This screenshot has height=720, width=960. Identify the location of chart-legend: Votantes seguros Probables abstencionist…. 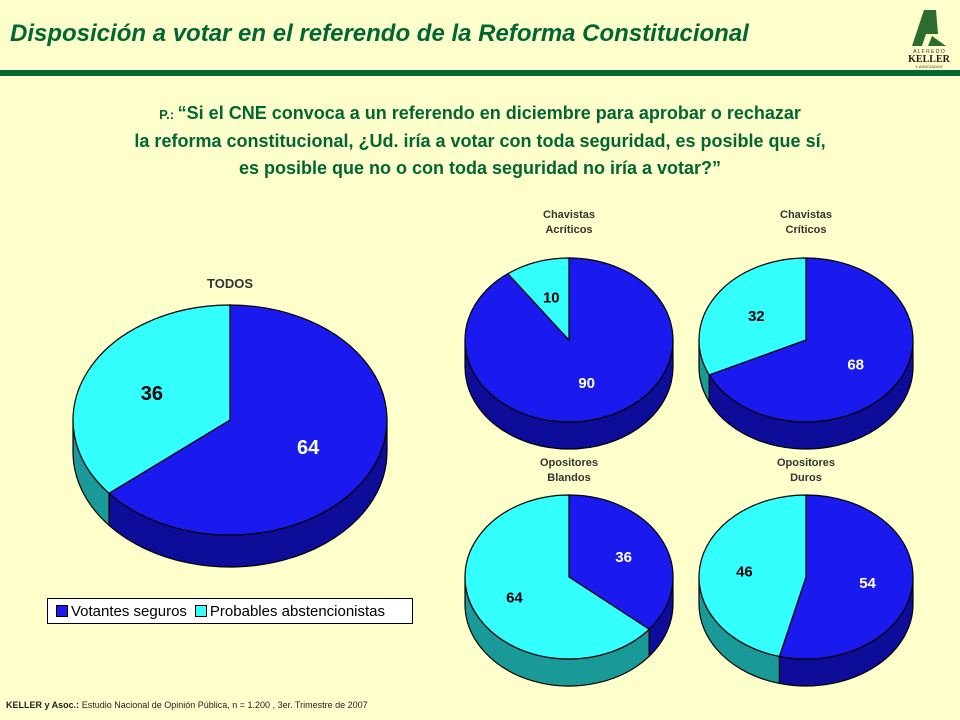
(230, 611).